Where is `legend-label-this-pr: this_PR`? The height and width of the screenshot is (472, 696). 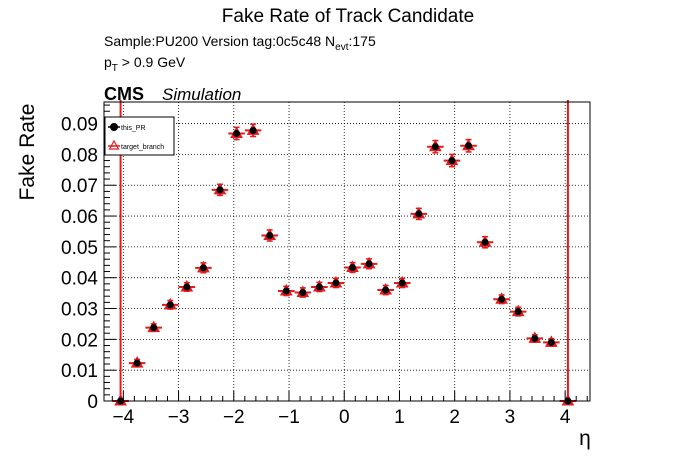 legend-label-this-pr: this_PR is located at coordinates (133, 128).